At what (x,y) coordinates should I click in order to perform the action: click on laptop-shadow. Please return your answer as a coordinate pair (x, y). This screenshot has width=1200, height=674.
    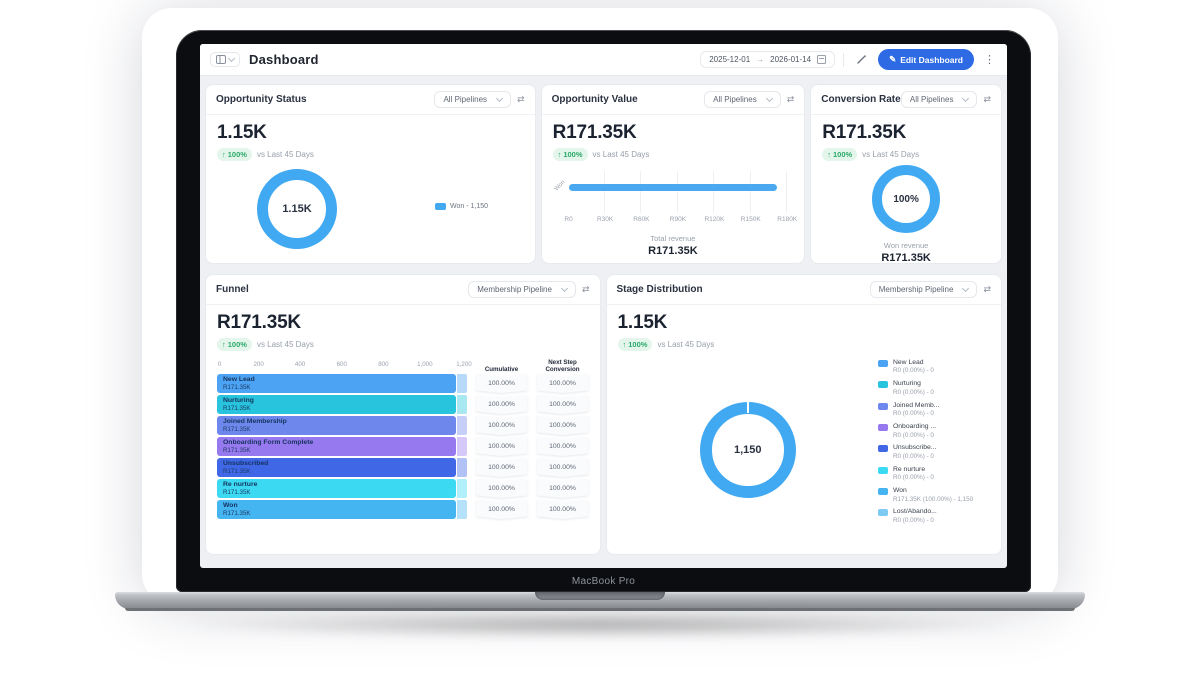
    Looking at the image, I should click on (600, 625).